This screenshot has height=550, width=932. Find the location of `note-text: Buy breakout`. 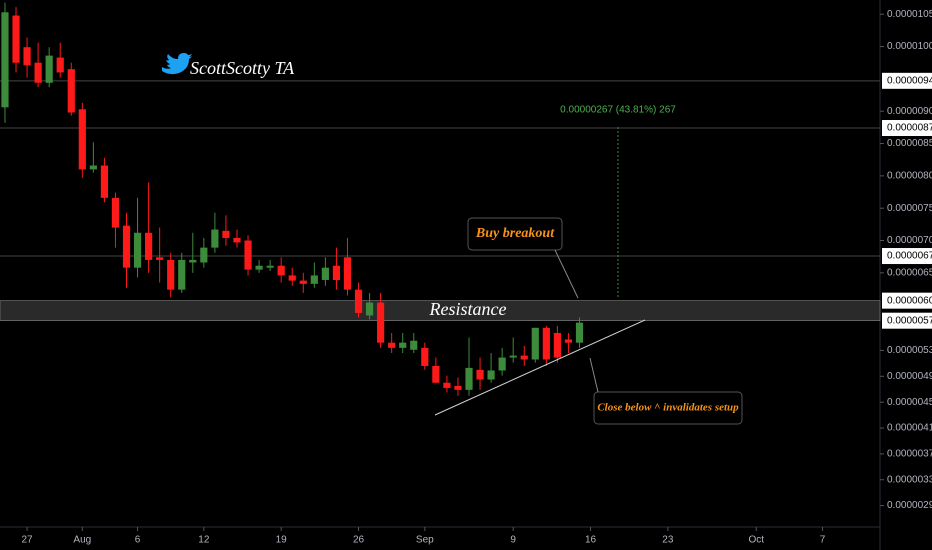

note-text: Buy breakout is located at coordinates (515, 233).